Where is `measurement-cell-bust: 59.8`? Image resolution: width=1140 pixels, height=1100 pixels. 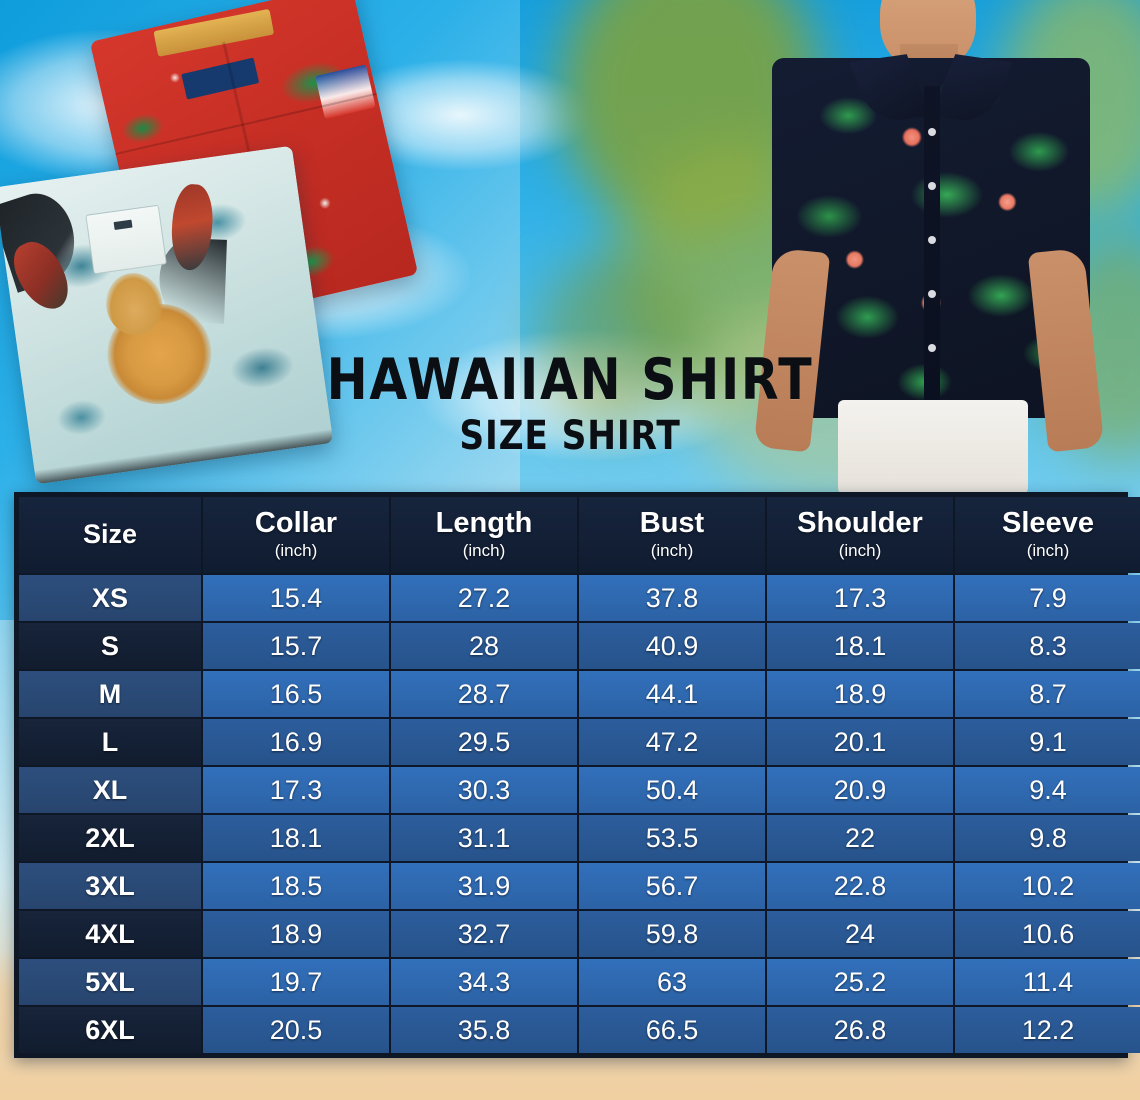
measurement-cell-bust: 59.8 is located at coordinates (672, 934).